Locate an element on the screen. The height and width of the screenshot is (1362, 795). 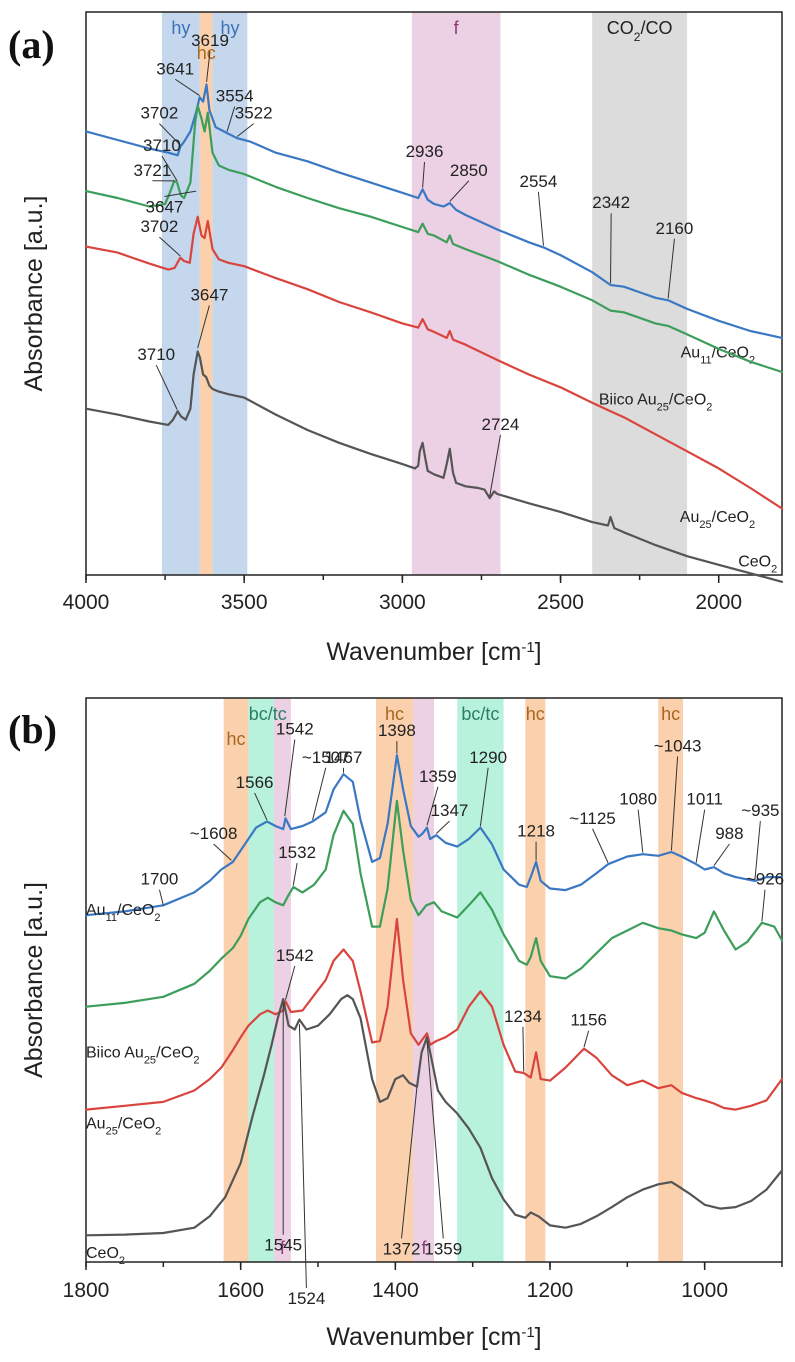
panel-letter: (a) is located at coordinates (31, 44).